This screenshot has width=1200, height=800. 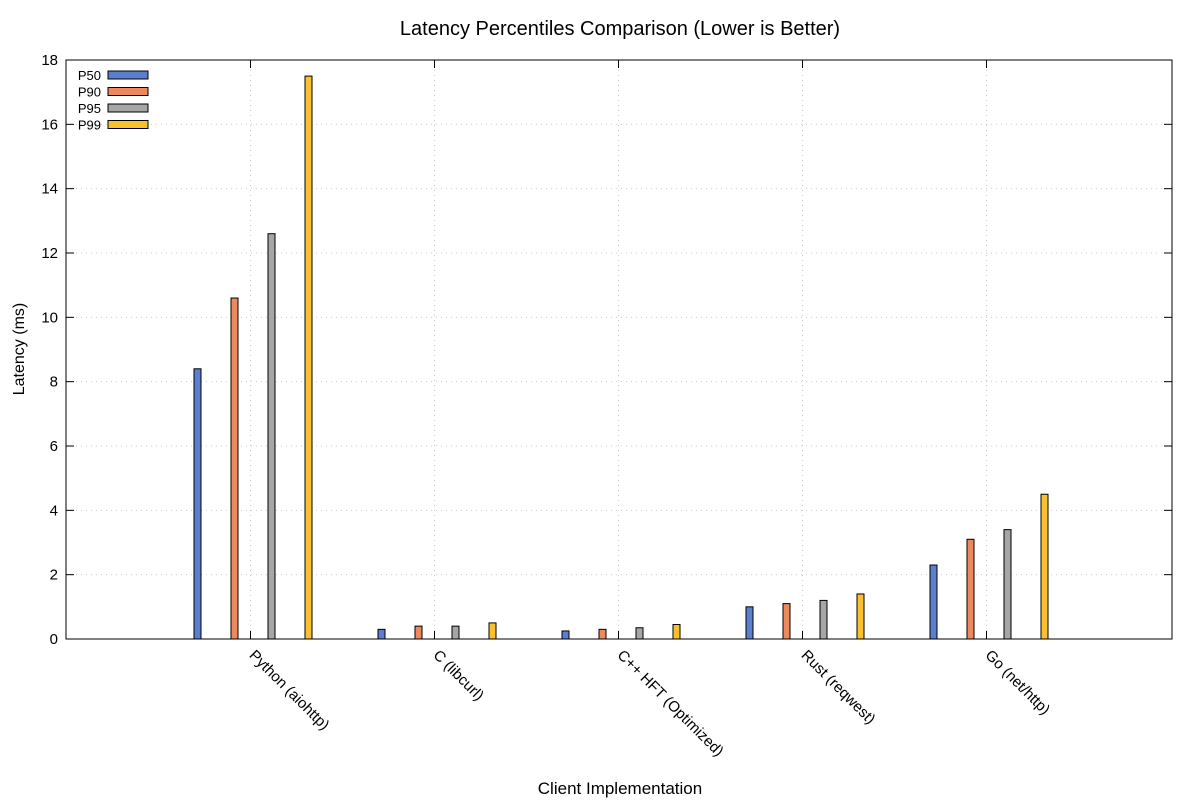 I want to click on legend-label: P90, so click(x=89, y=92).